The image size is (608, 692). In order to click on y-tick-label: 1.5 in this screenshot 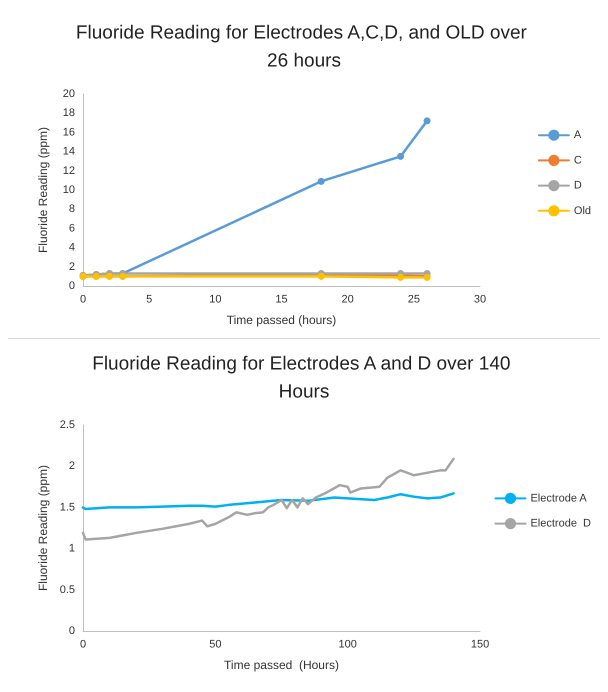, I will do `click(67, 507)`.